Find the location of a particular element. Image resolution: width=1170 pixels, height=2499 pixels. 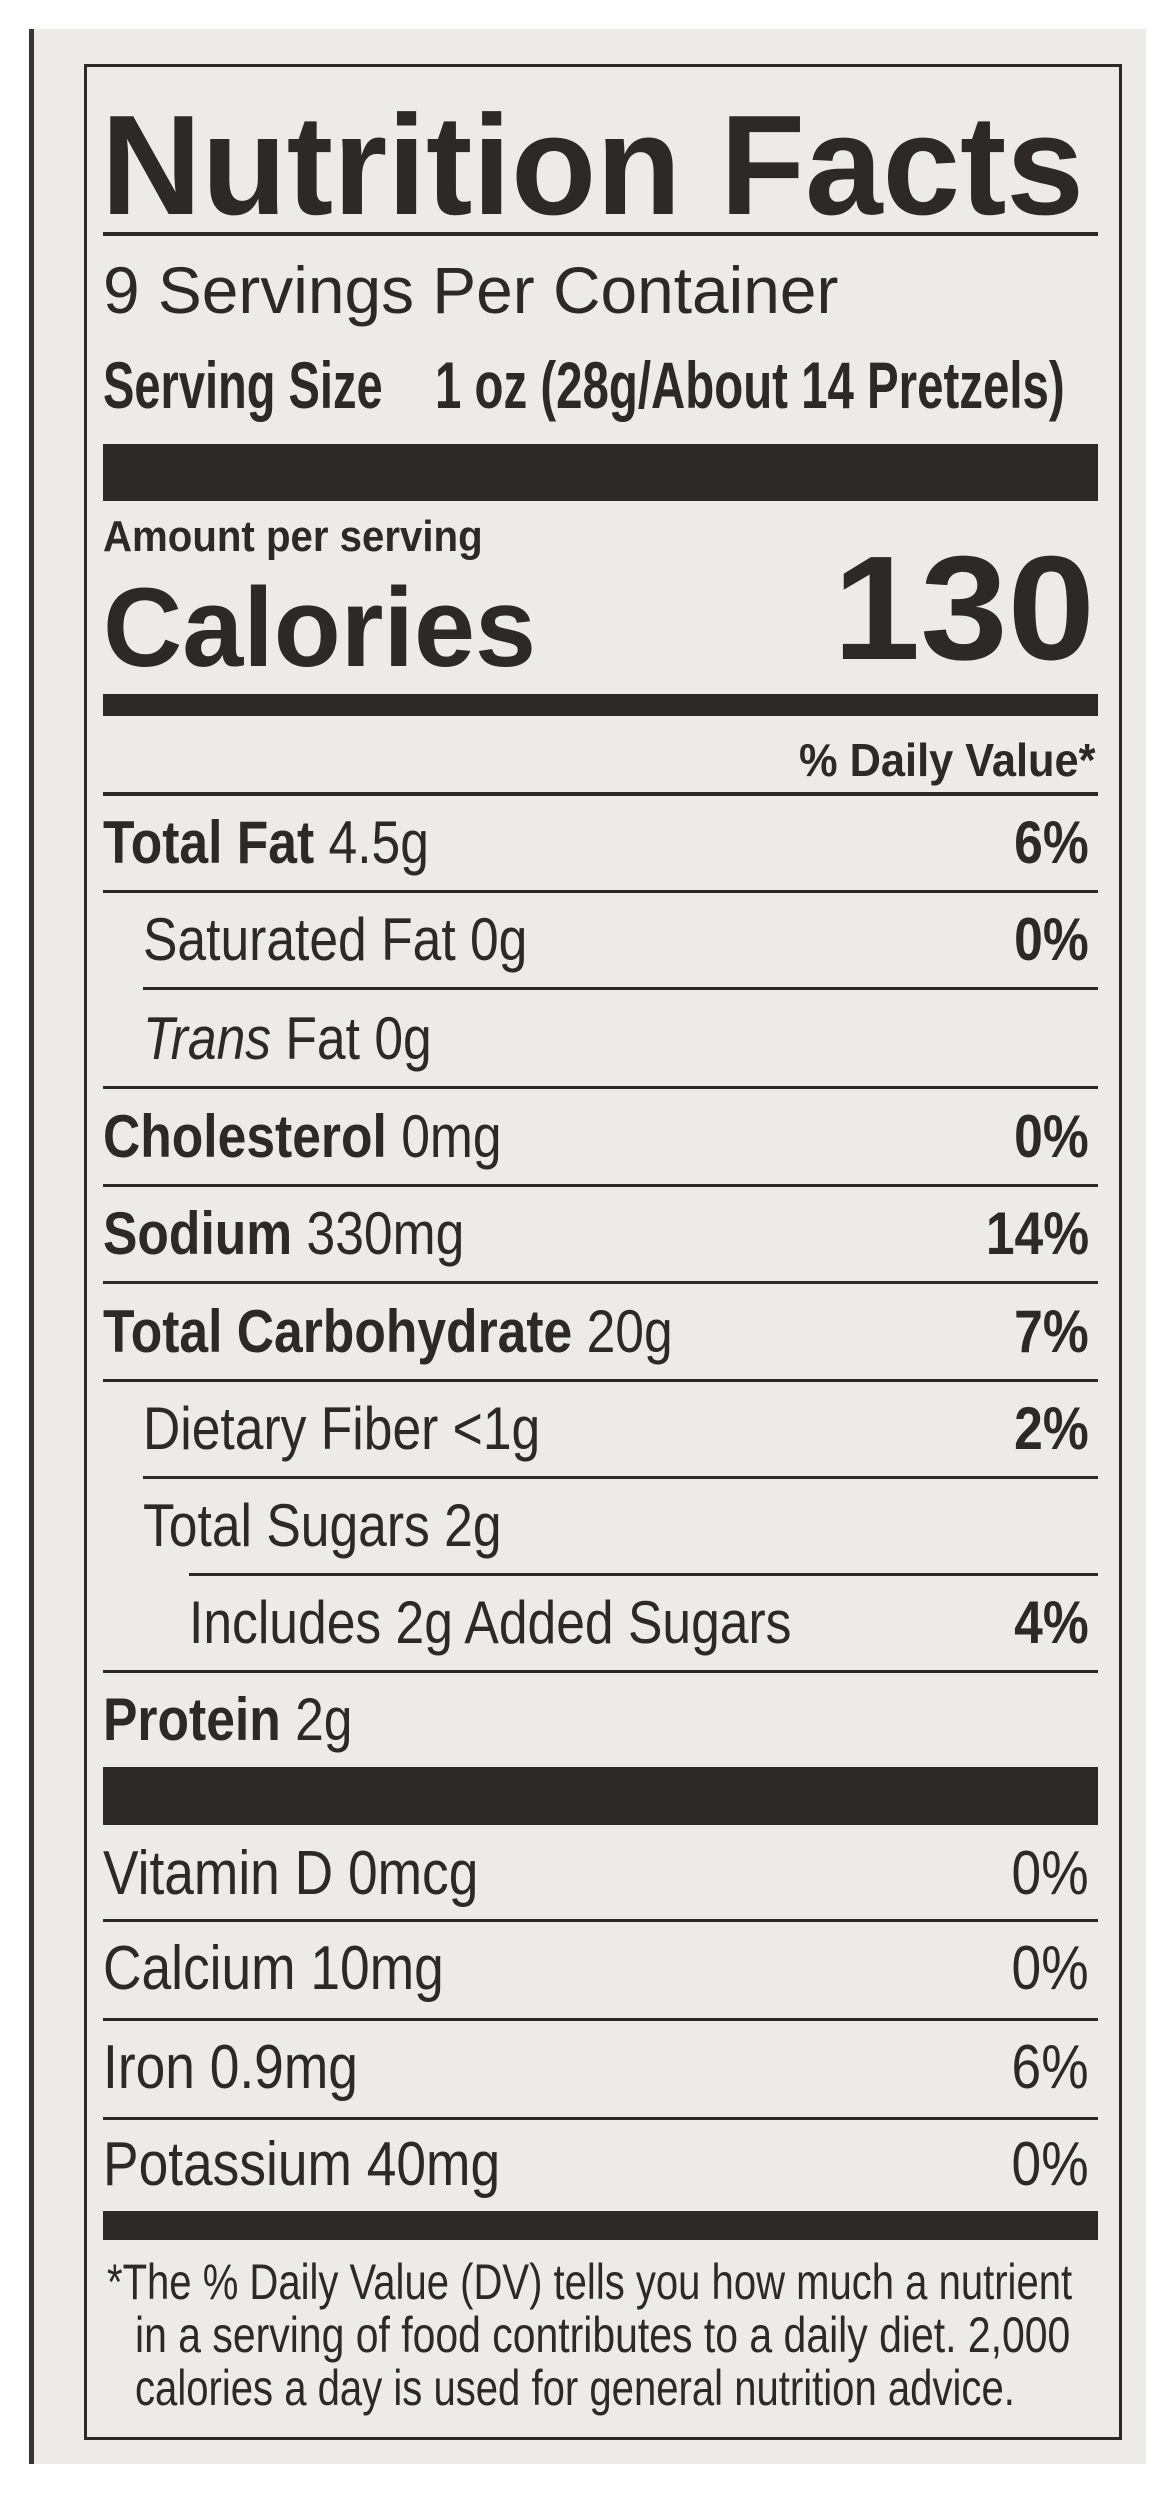

nutrient-label: Saturated Fat 0g is located at coordinates (335, 939).